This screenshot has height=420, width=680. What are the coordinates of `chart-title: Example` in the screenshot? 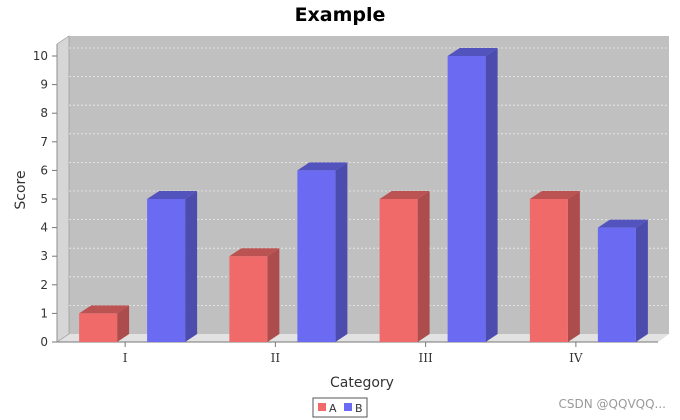 It's located at (340, 15).